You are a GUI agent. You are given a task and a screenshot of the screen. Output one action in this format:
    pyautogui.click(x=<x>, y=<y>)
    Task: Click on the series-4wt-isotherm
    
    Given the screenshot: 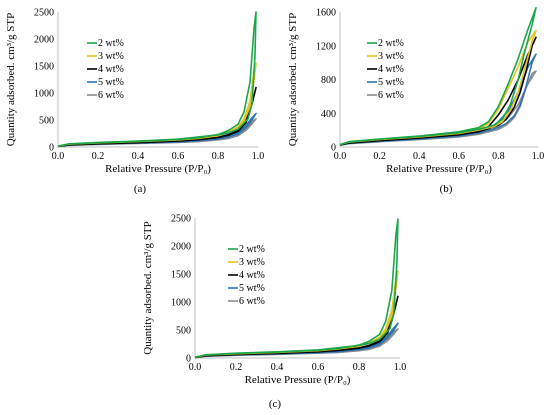 What is the action you would take?
    pyautogui.click(x=438, y=91)
    